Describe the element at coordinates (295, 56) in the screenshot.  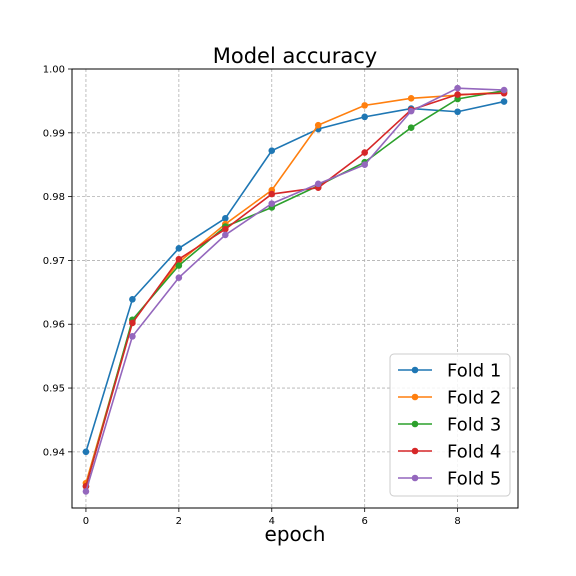
I see `chart-title: Model accuracy` at that location.